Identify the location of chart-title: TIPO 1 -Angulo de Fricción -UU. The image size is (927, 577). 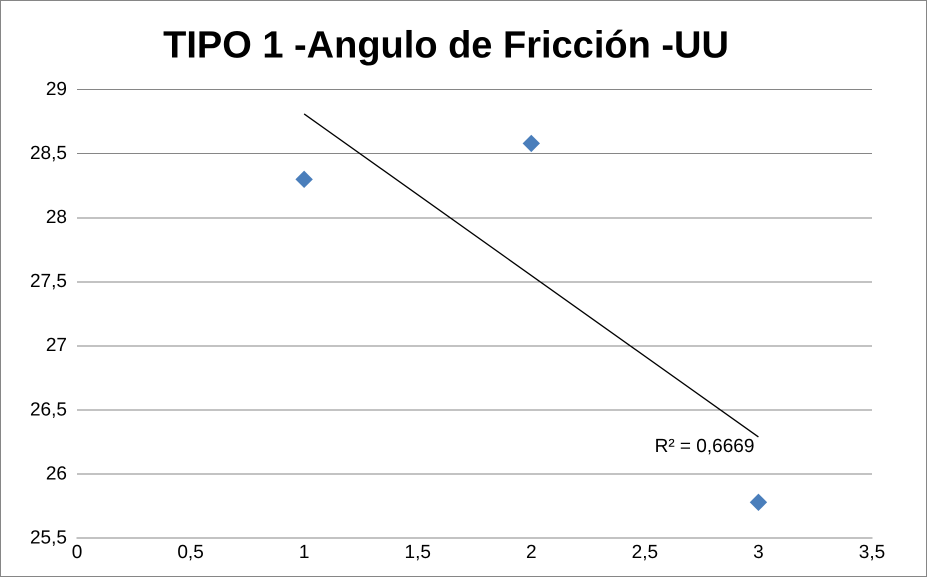
(446, 45).